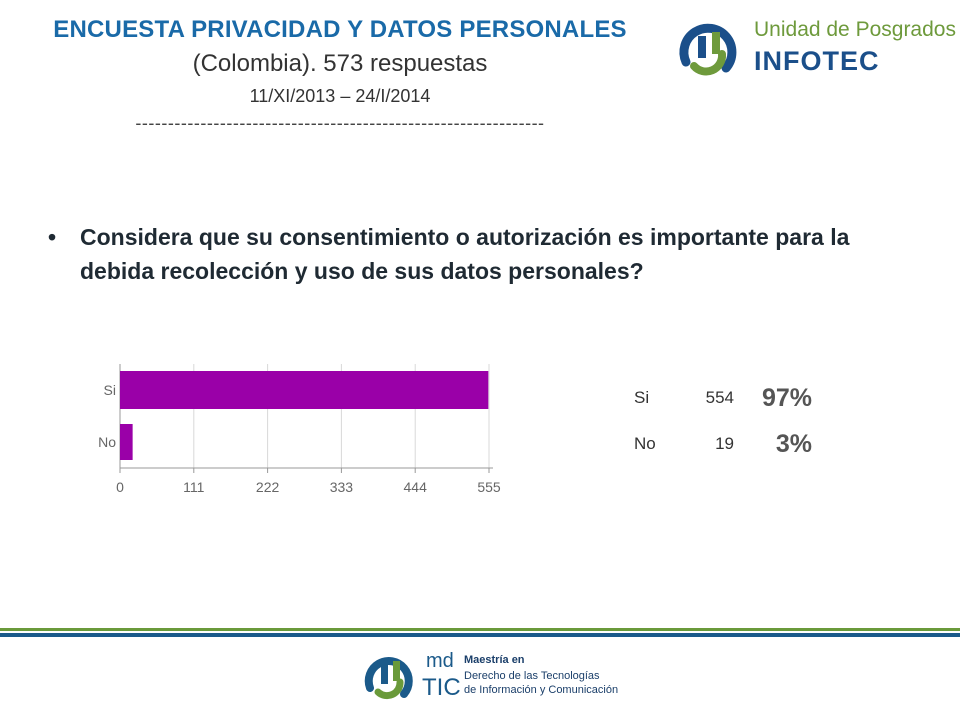 This screenshot has height=720, width=960. I want to click on x-tick-label: 111, so click(193, 487).